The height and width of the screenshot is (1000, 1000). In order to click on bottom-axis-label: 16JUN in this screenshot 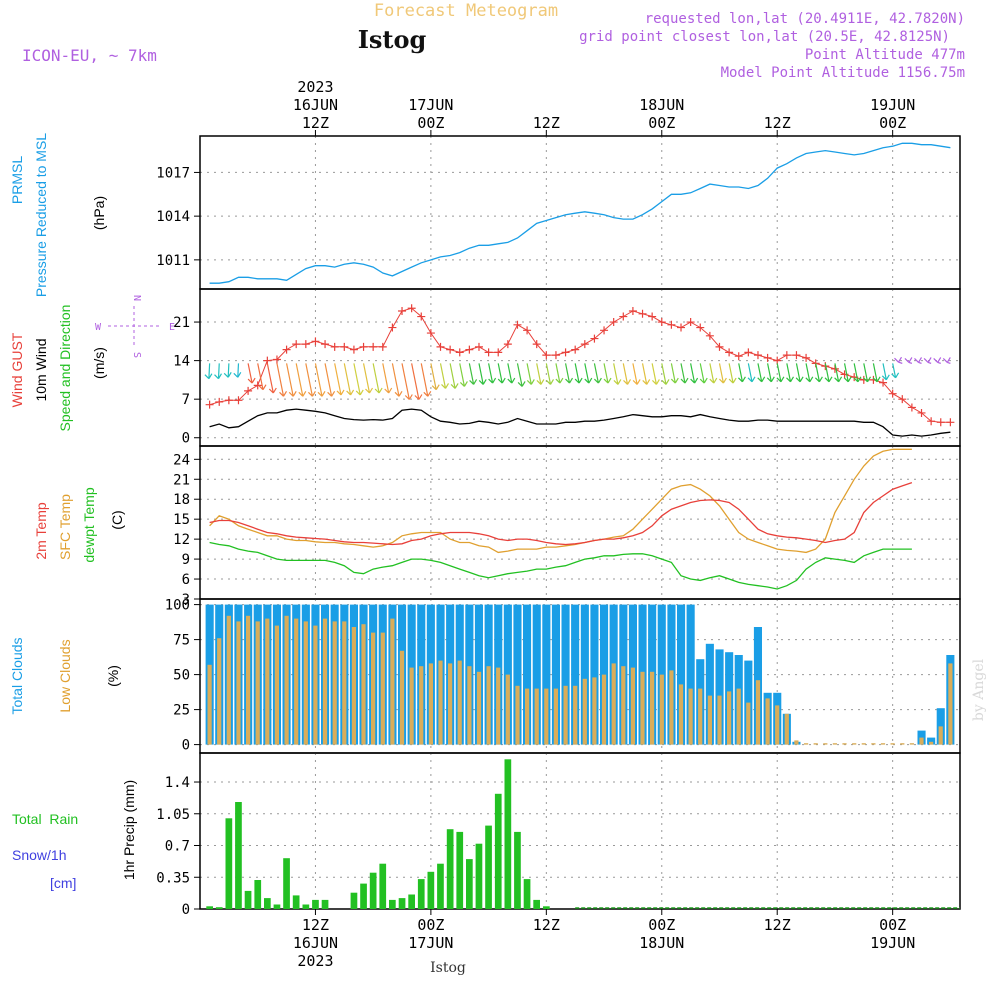, I will do `click(315, 943)`.